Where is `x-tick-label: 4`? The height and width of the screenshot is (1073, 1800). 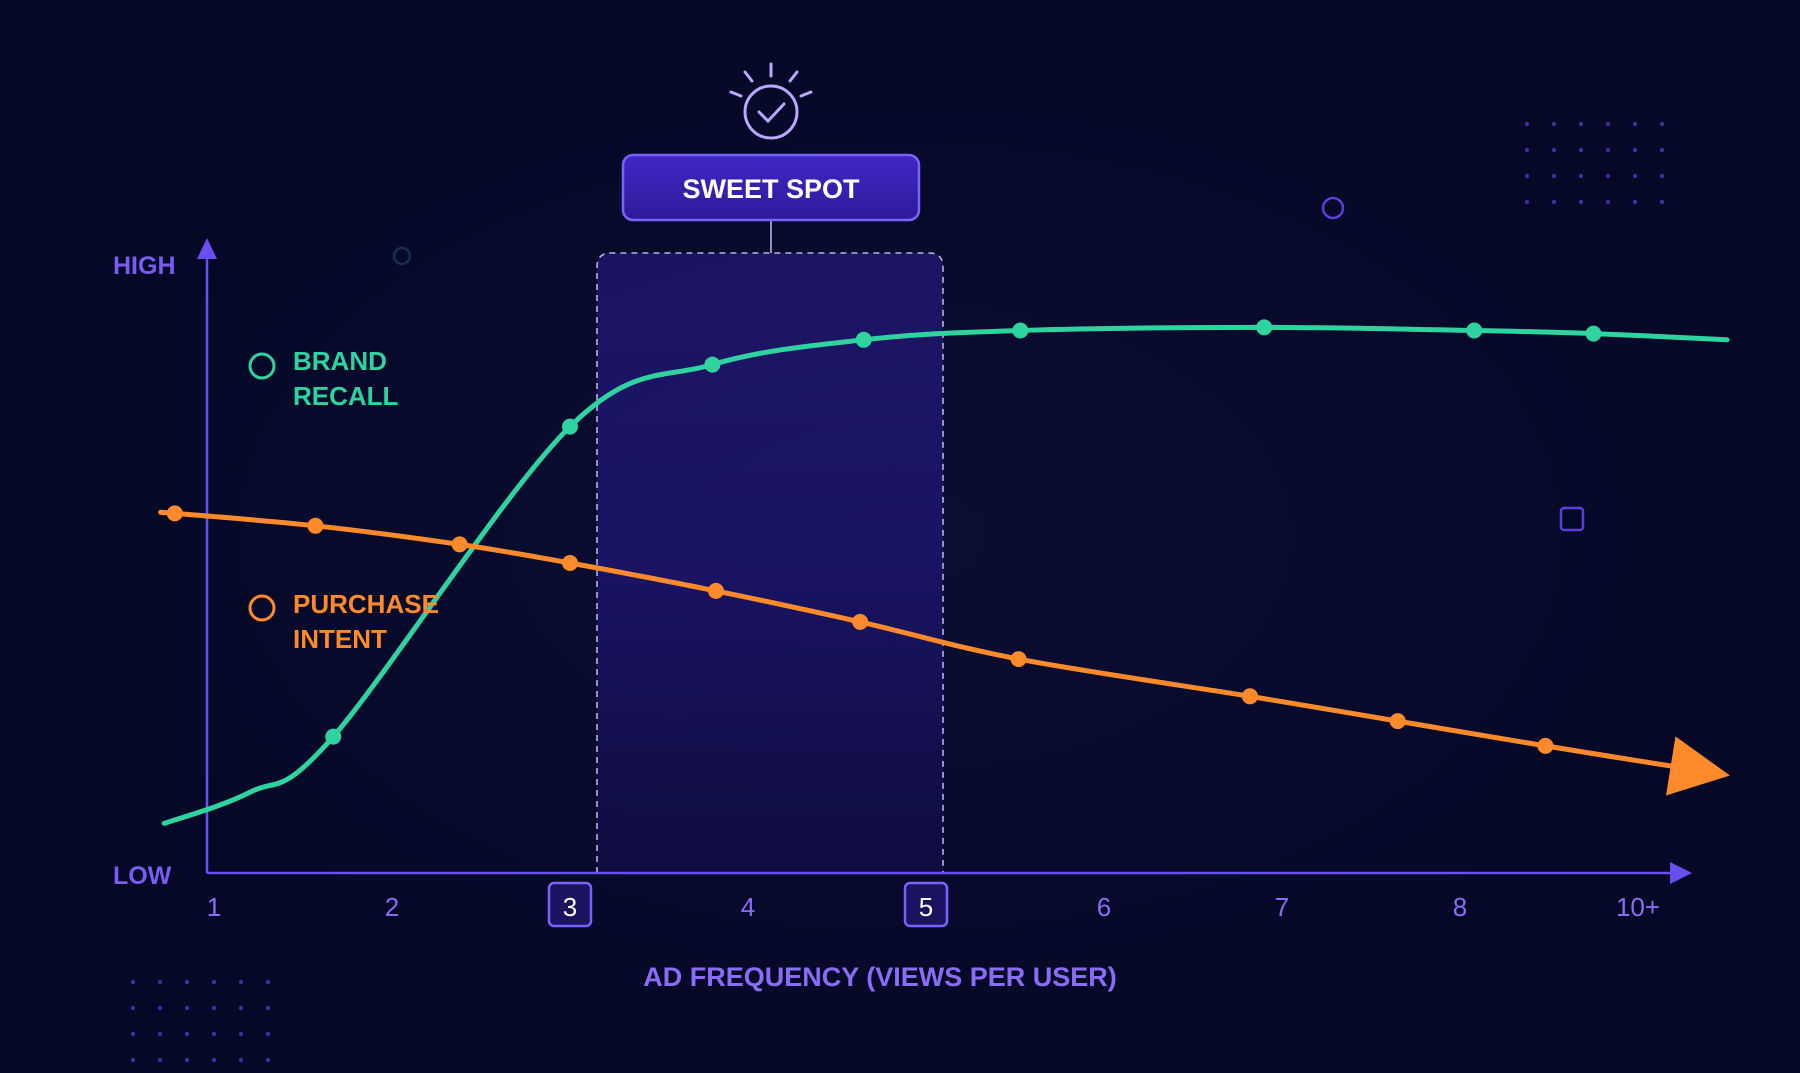 x-tick-label: 4 is located at coordinates (748, 907).